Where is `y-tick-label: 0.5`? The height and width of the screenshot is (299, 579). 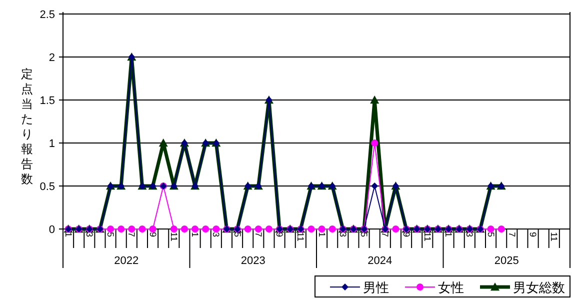 y-tick-label: 0.5 is located at coordinates (47, 187).